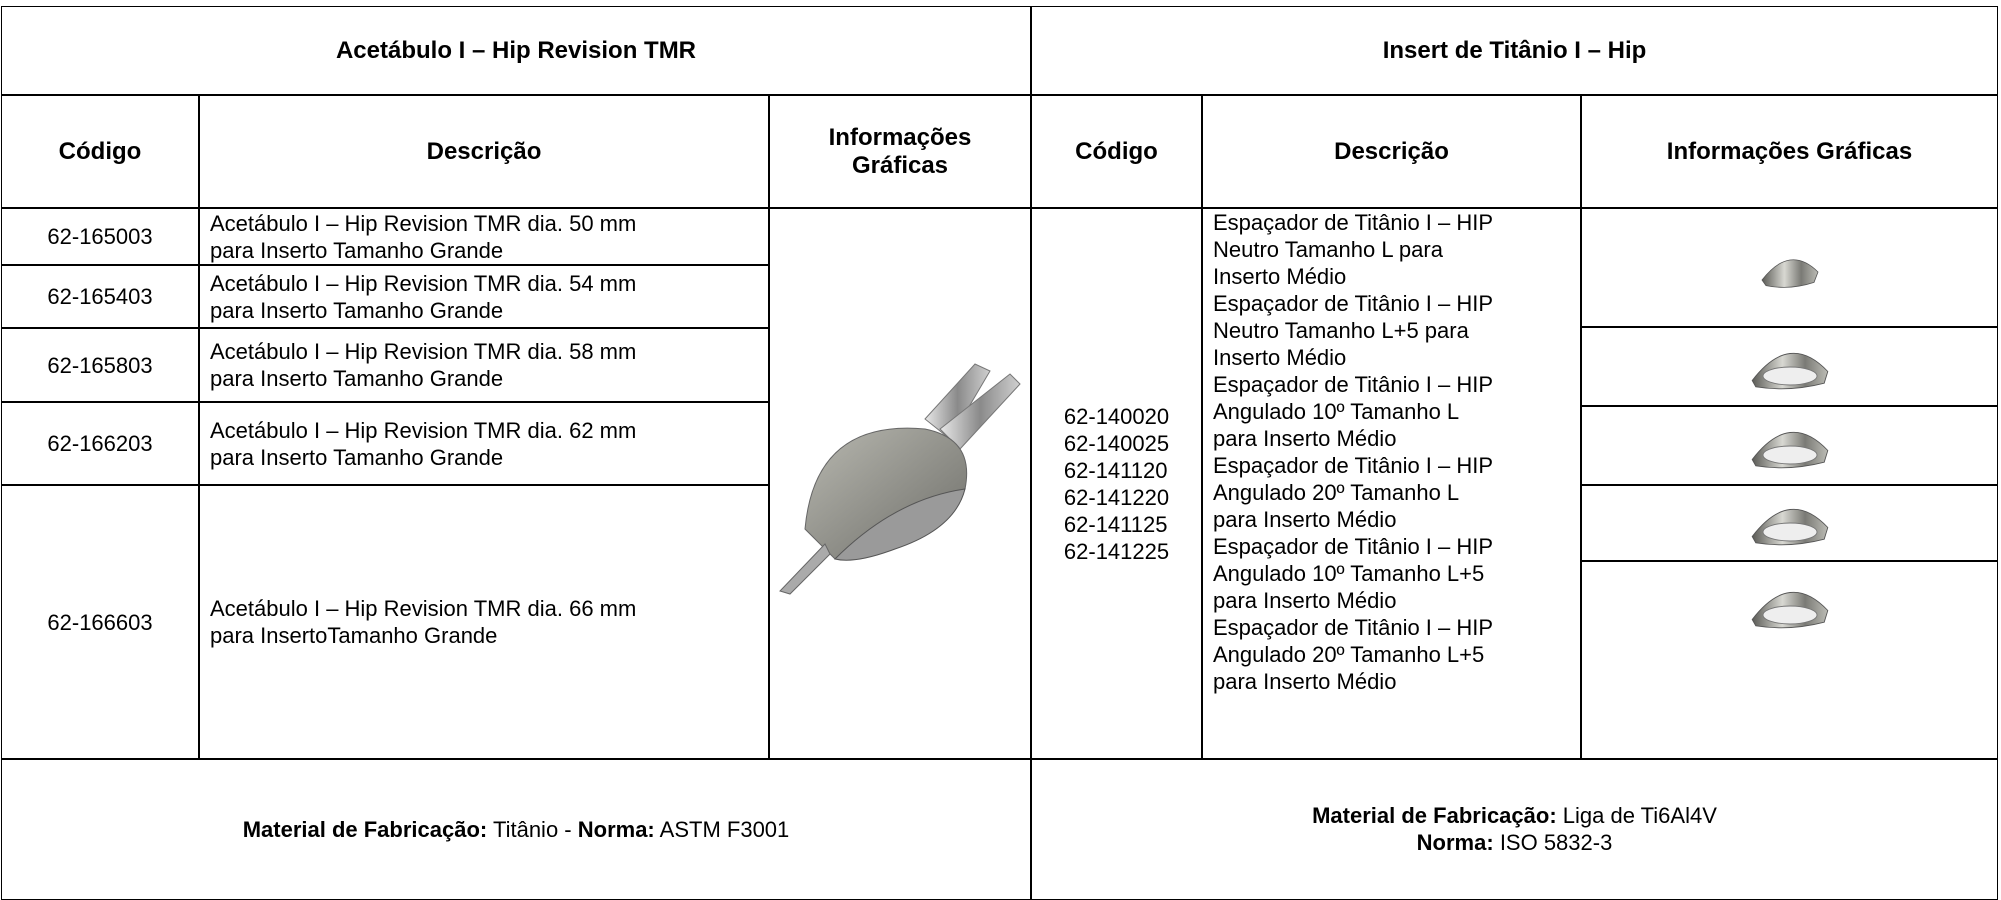  I want to click on footer-line: Norma: ISO 5832-3, so click(1514, 842).